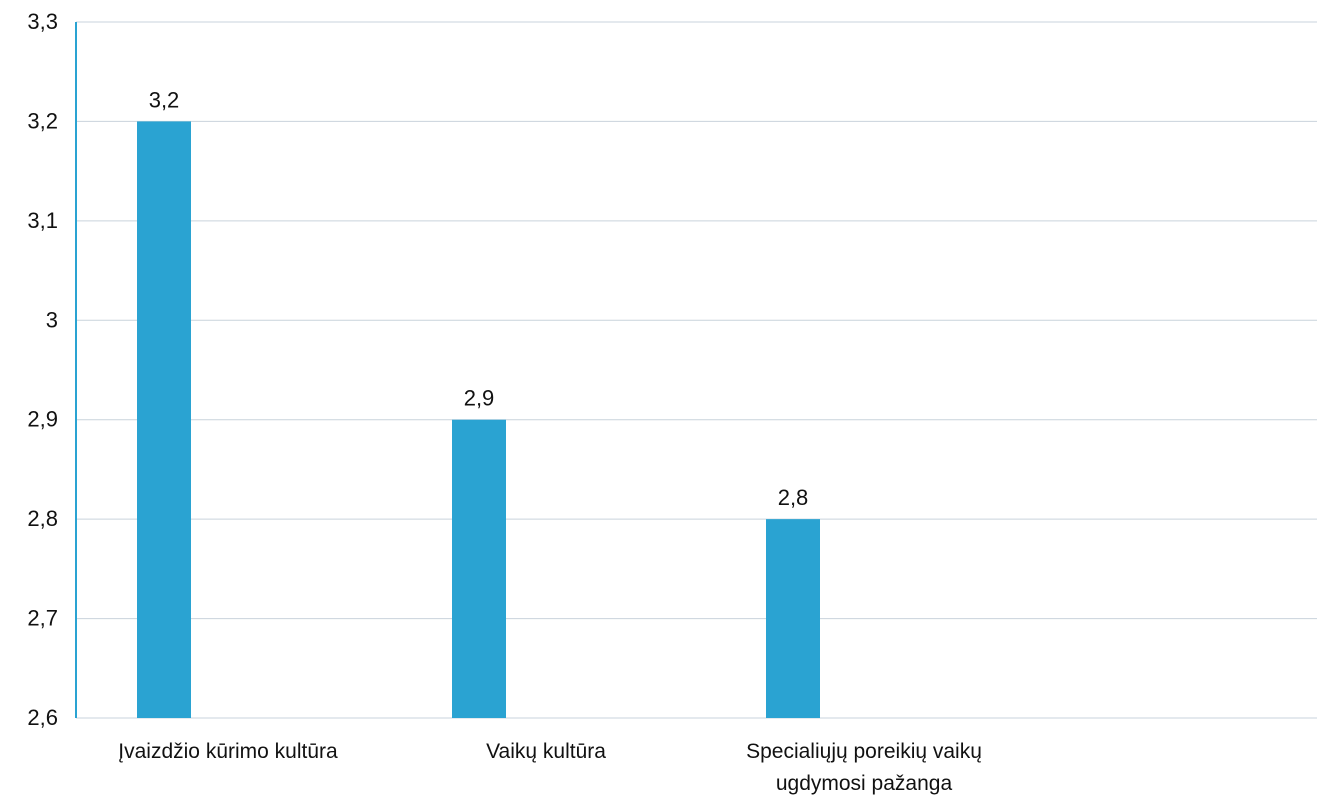 This screenshot has width=1317, height=801. What do you see at coordinates (42, 419) in the screenshot?
I see `y-tick-label: 2,9` at bounding box center [42, 419].